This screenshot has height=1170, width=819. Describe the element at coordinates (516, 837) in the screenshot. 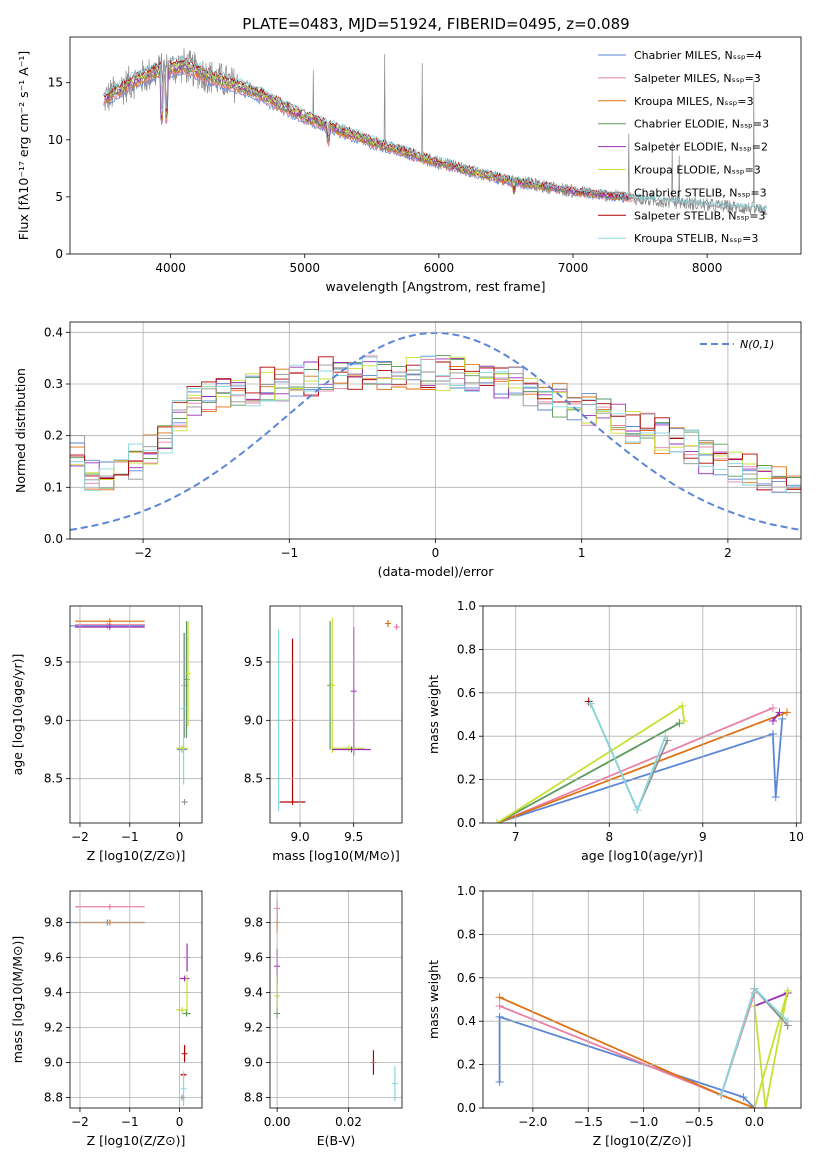

I see `x-tick-label: 7` at that location.